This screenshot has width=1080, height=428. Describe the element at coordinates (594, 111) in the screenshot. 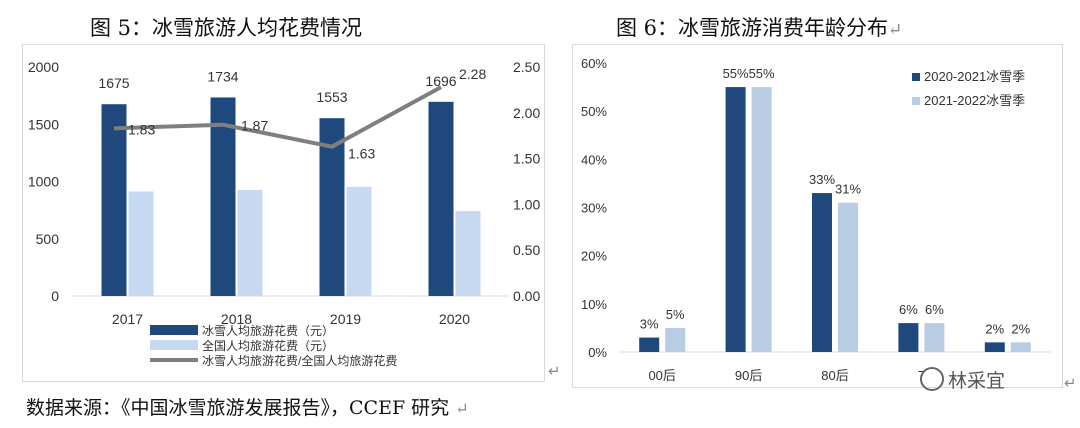

I see `y-tick-label: 50%` at that location.